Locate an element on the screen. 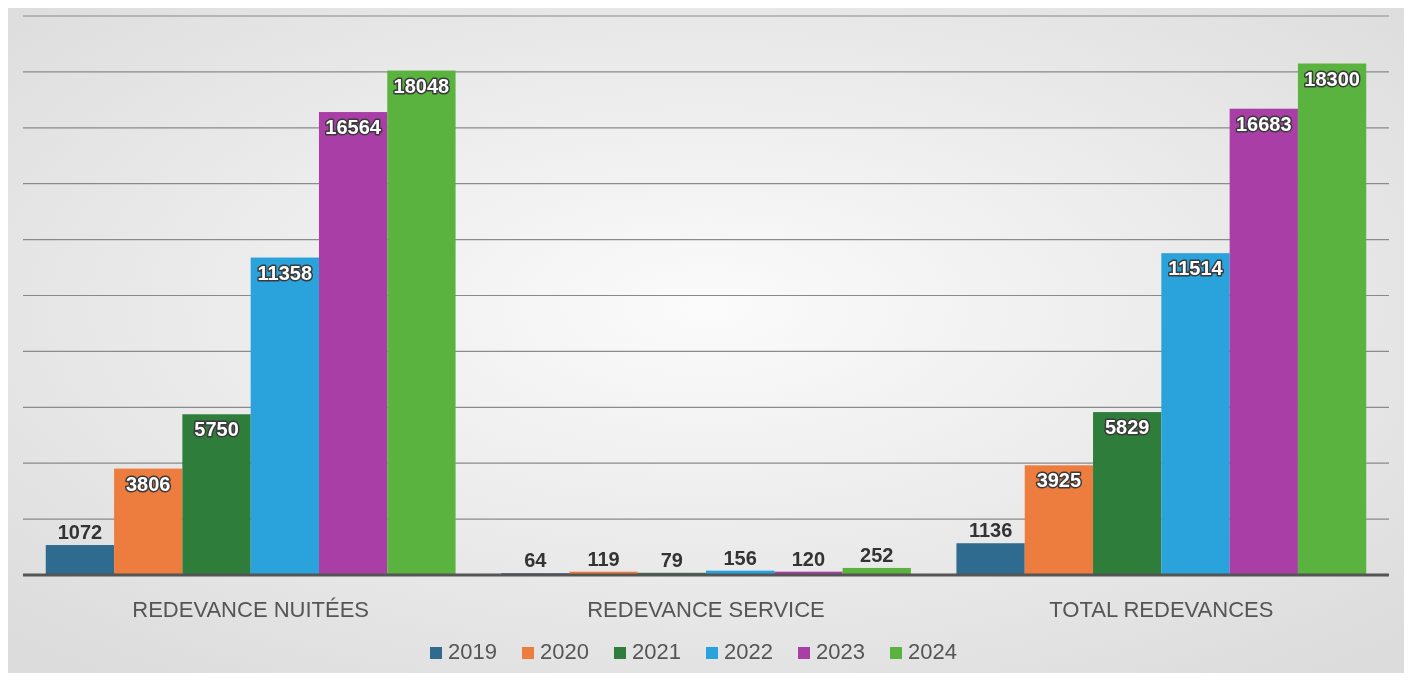 This screenshot has width=1412, height=681. data-label: 252 is located at coordinates (877, 554).